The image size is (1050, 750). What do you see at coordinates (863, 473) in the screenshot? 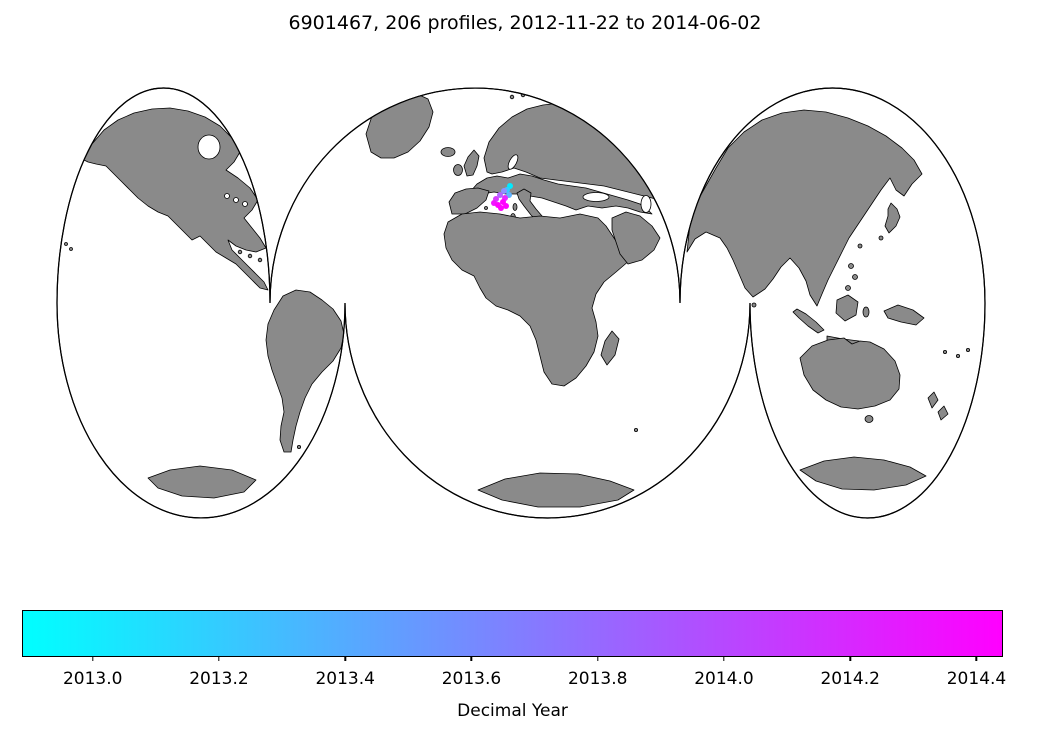
I see `landmass-antarctica-east` at bounding box center [863, 473].